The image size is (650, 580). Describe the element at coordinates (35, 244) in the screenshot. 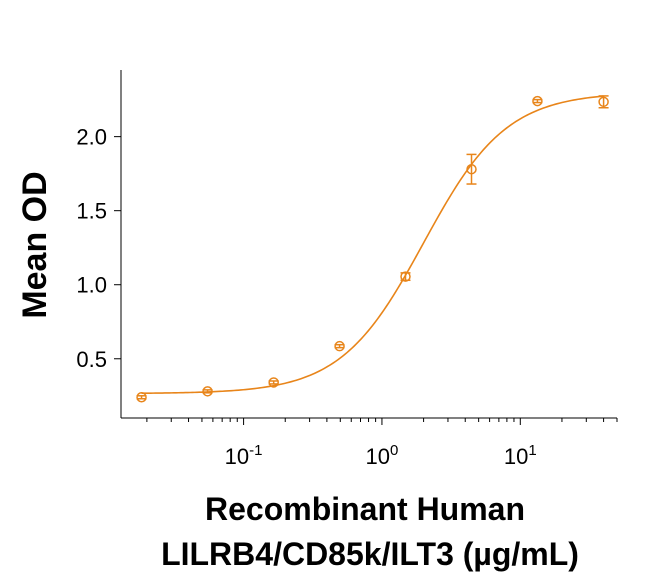

I see `y-axis-label: Mean OD` at that location.